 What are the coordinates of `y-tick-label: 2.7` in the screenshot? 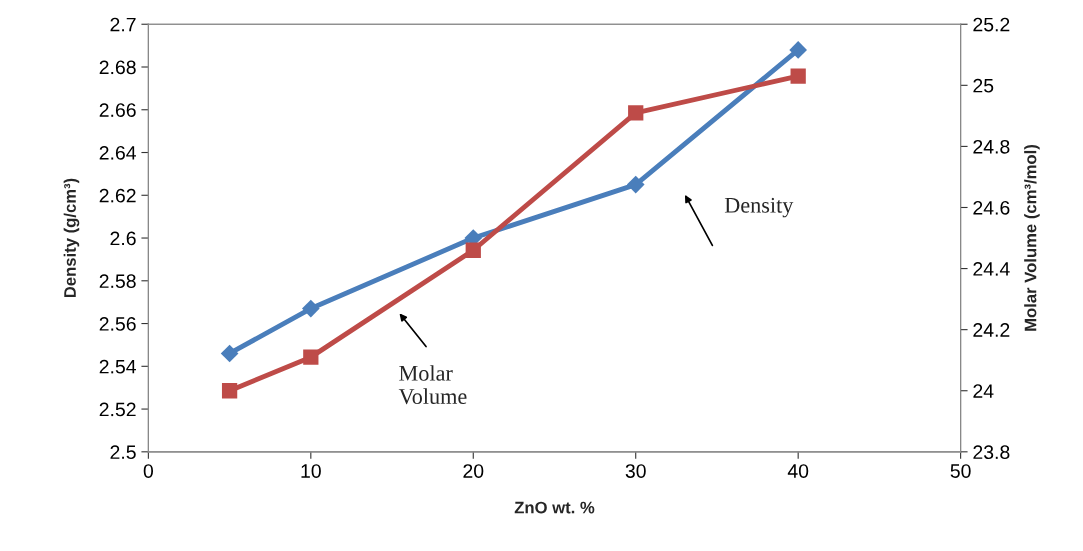 It's located at (123, 24).